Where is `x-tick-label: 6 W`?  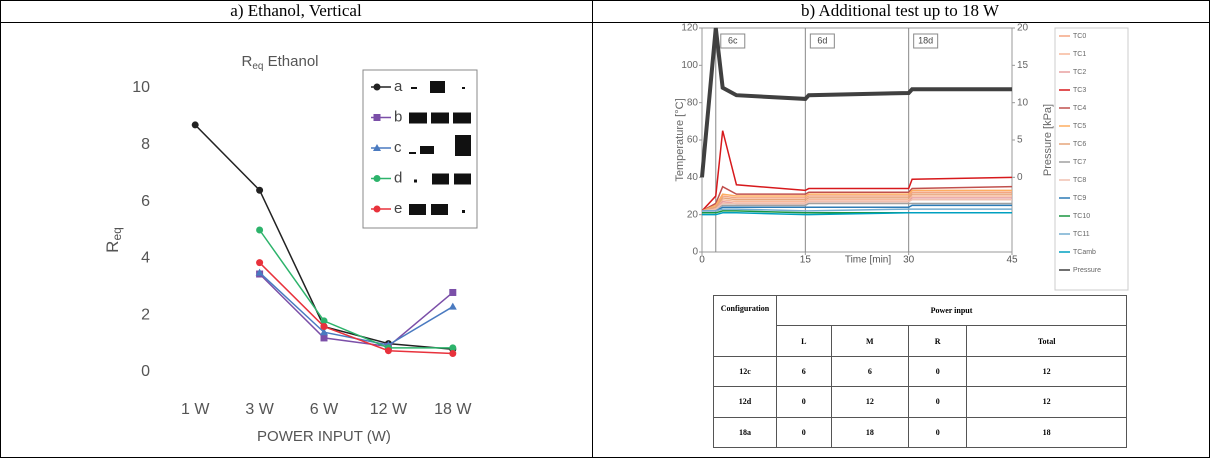
x-tick-label: 6 W is located at coordinates (324, 409).